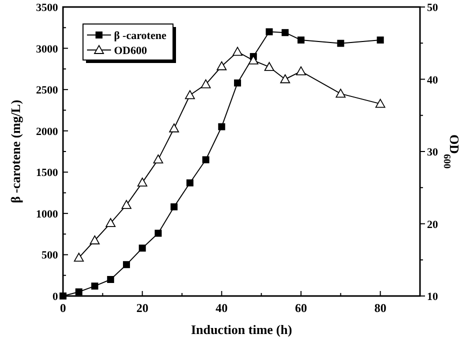 This screenshot has width=472, height=342. What do you see at coordinates (432, 224) in the screenshot?
I see `y2-tick-label: 20` at bounding box center [432, 224].